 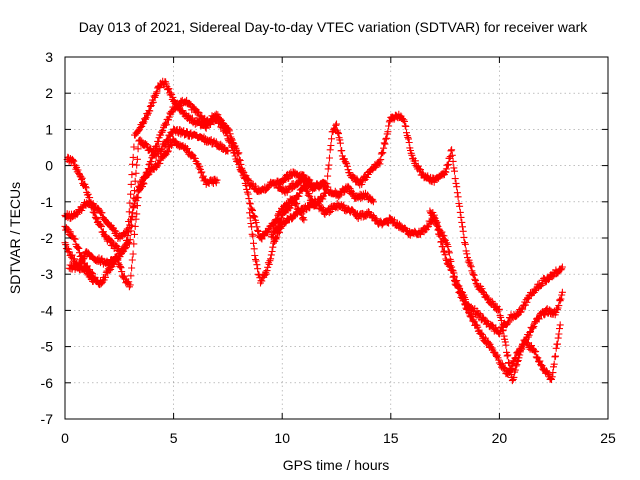 What do you see at coordinates (15, 238) in the screenshot?
I see `y-axis-label: SDTVAR / TECUs` at bounding box center [15, 238].